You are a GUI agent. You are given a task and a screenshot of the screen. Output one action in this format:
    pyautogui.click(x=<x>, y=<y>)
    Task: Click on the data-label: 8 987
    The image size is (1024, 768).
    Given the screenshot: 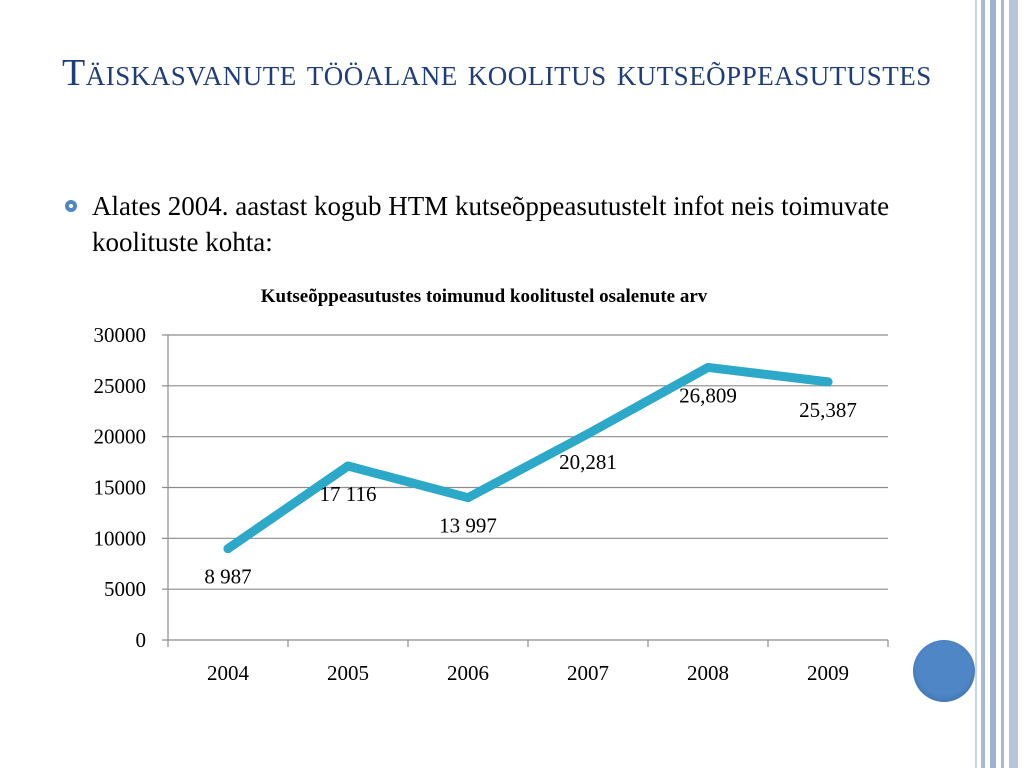 What is the action you would take?
    pyautogui.click(x=227, y=577)
    